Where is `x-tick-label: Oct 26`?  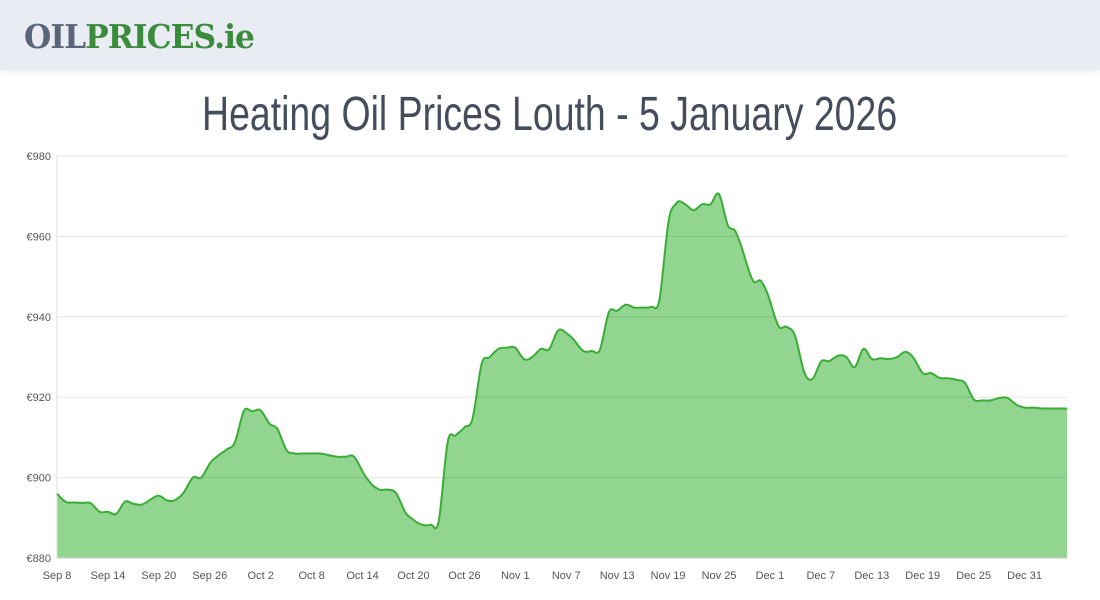
x-tick-label: Oct 26 is located at coordinates (464, 576).